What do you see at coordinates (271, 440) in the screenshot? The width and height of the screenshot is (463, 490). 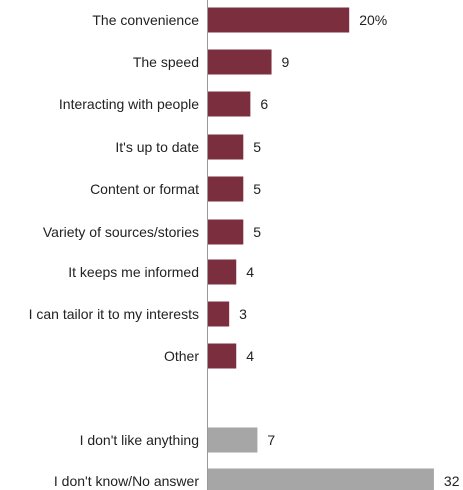 I see `data-label: 7` at bounding box center [271, 440].